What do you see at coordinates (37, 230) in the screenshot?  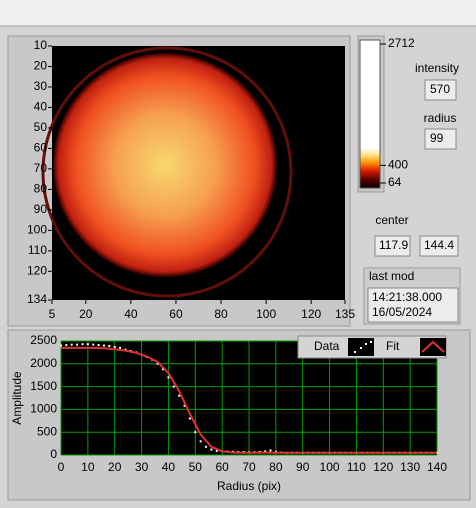 I see `y-tick-label: 100` at bounding box center [37, 230].